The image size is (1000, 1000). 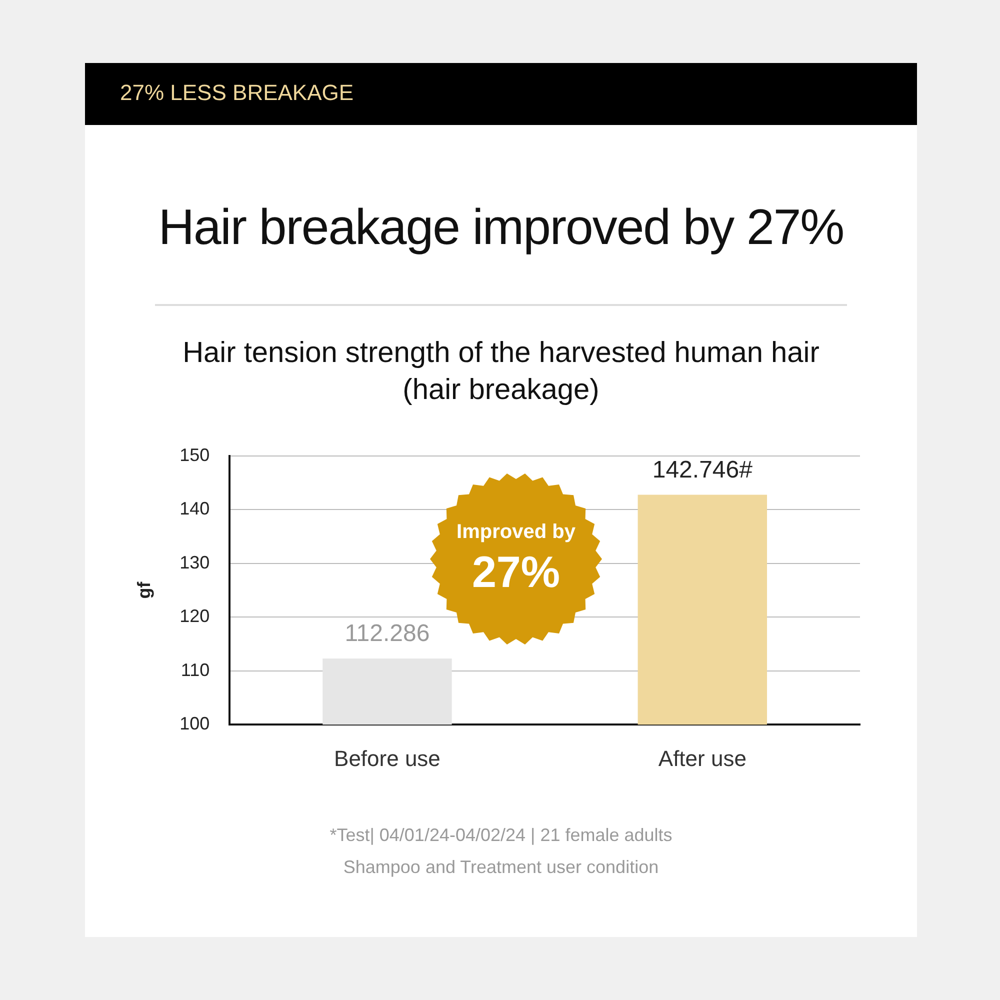 I want to click on annotation: 27%, so click(x=516, y=573).